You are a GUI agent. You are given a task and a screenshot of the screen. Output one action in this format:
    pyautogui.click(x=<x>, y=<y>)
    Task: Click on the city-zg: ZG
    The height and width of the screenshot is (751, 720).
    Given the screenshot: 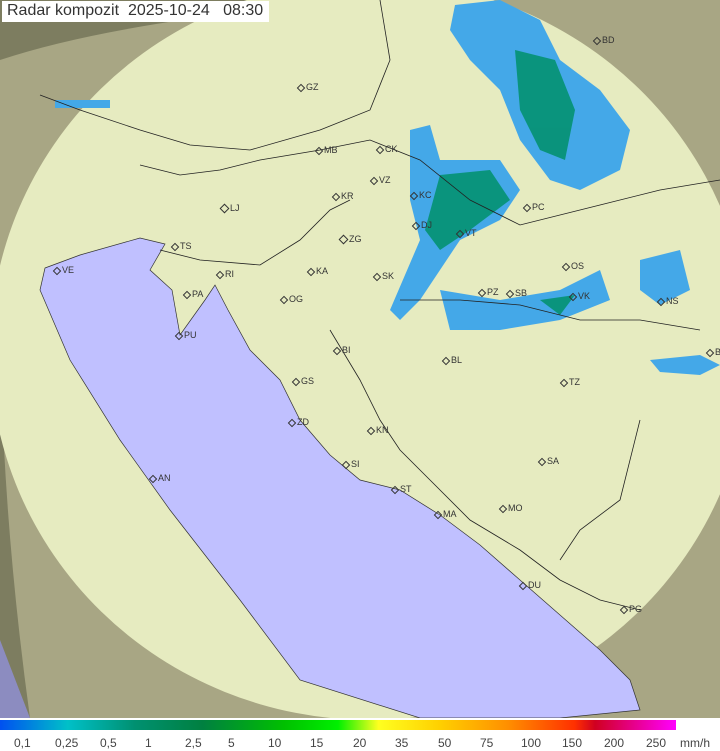 What is the action you would take?
    pyautogui.click(x=350, y=239)
    